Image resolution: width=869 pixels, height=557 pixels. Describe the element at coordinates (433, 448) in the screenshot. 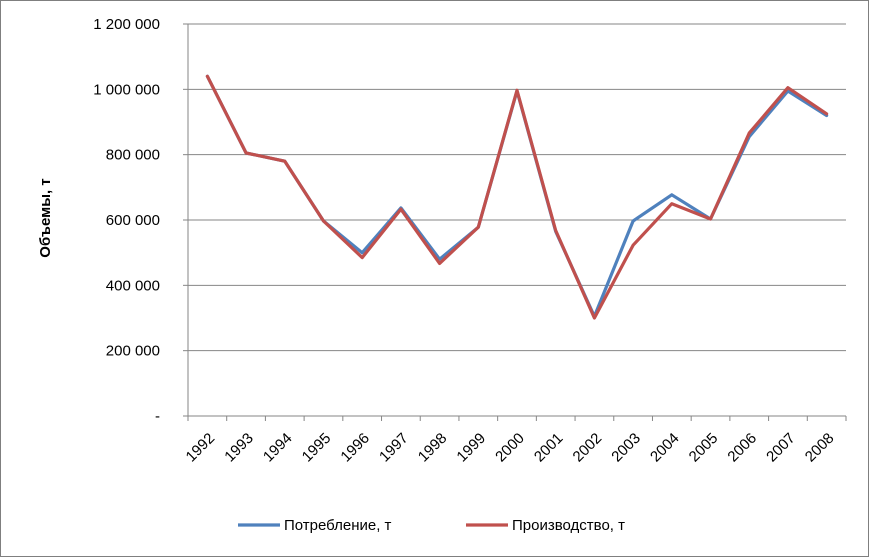

I see `x-tick-label: 1998` at that location.